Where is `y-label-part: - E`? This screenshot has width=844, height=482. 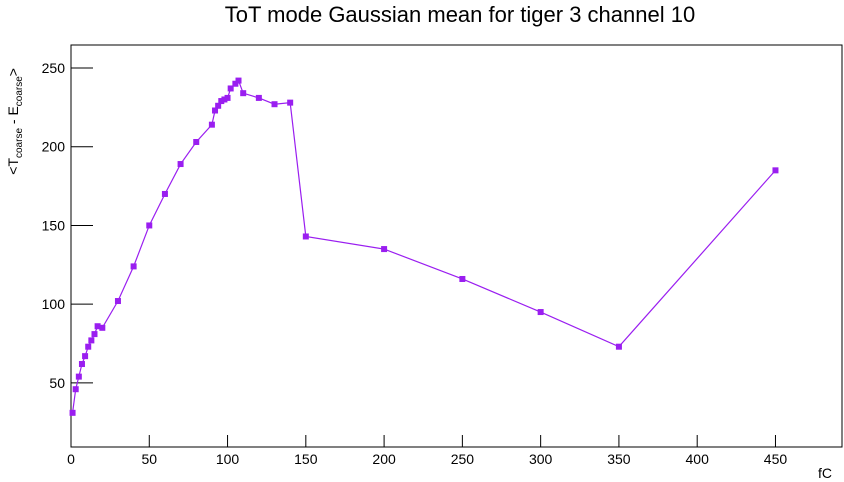 y-label-part: - E is located at coordinates (13, 117).